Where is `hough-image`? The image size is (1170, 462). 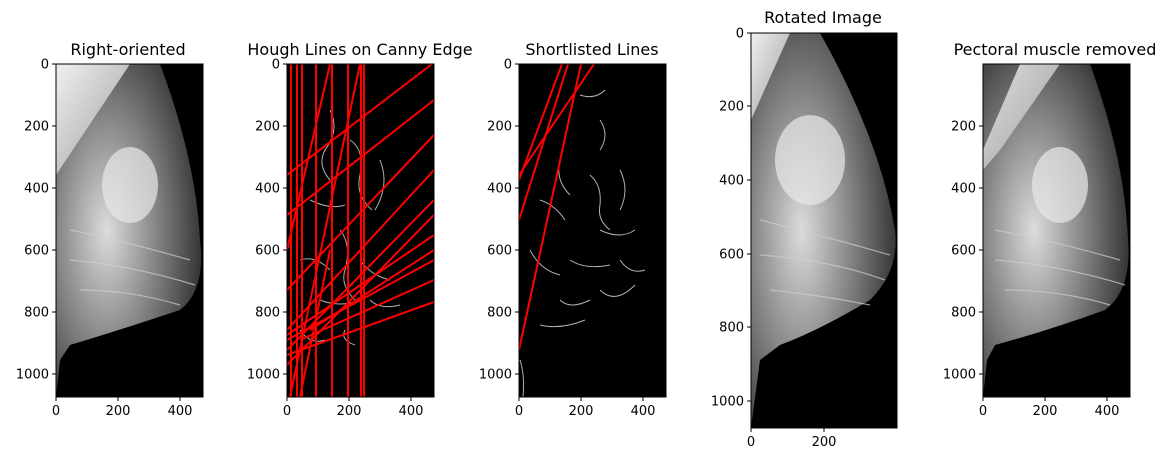 hough-image is located at coordinates (360, 230).